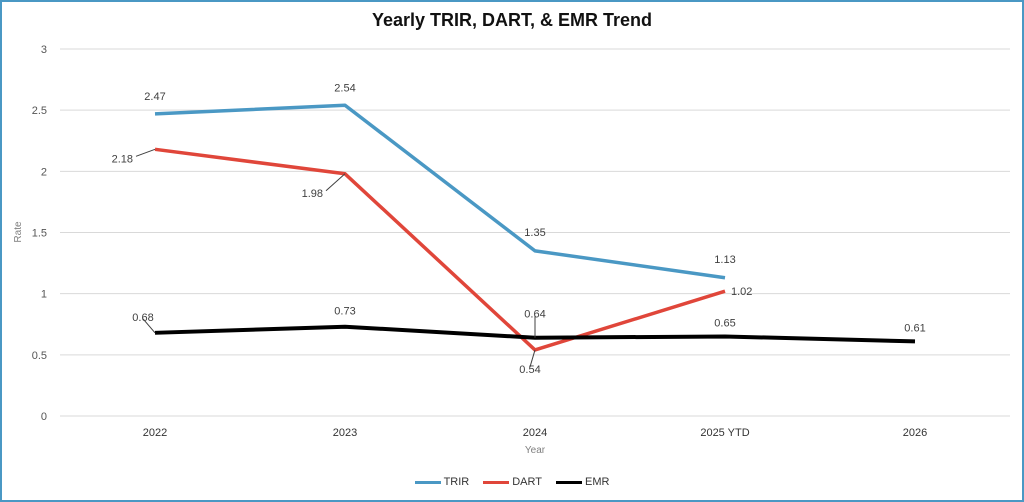  What do you see at coordinates (155, 433) in the screenshot?
I see `x-tick-label: 2022` at bounding box center [155, 433].